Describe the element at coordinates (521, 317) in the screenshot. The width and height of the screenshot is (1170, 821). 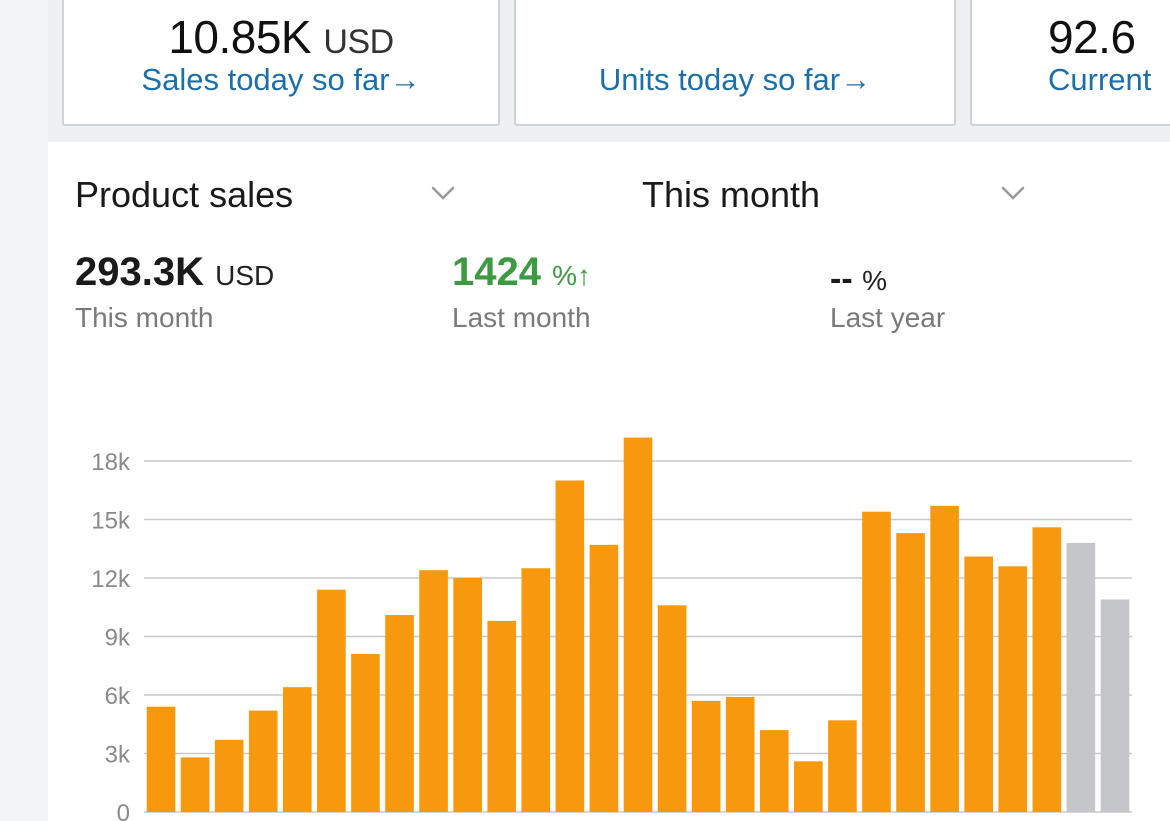
I see `last-month-label: Last month` at that location.